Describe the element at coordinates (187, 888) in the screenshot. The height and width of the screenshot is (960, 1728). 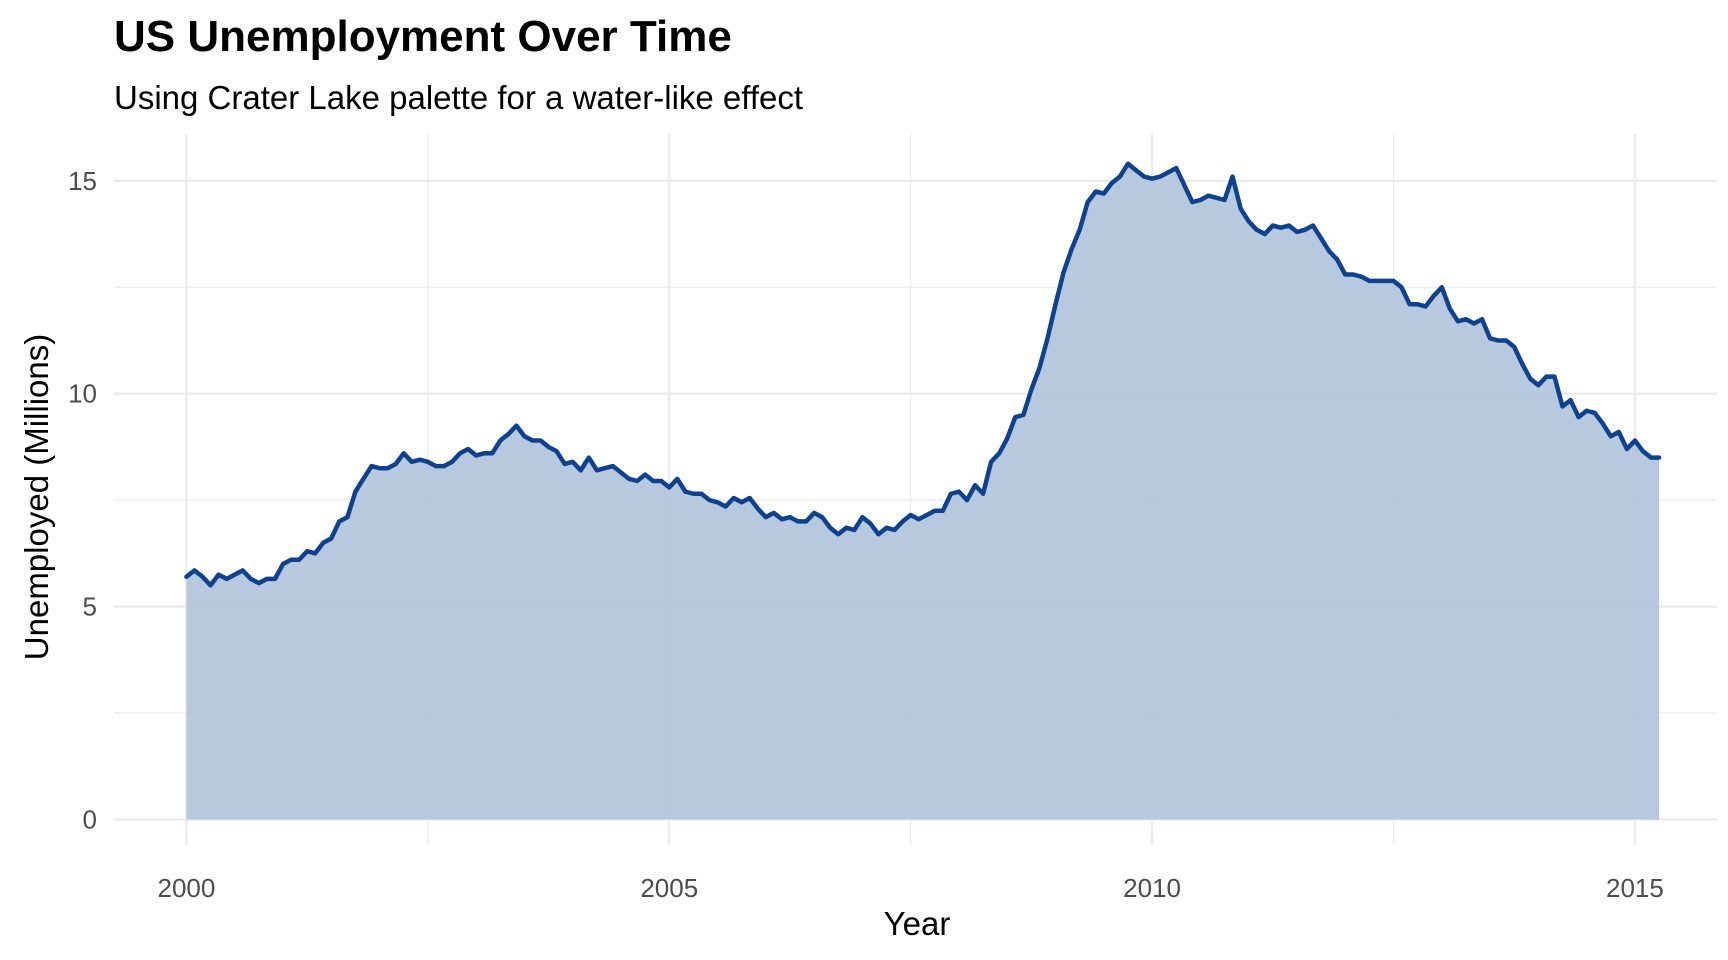
I see `x-tick-label: 2000` at that location.